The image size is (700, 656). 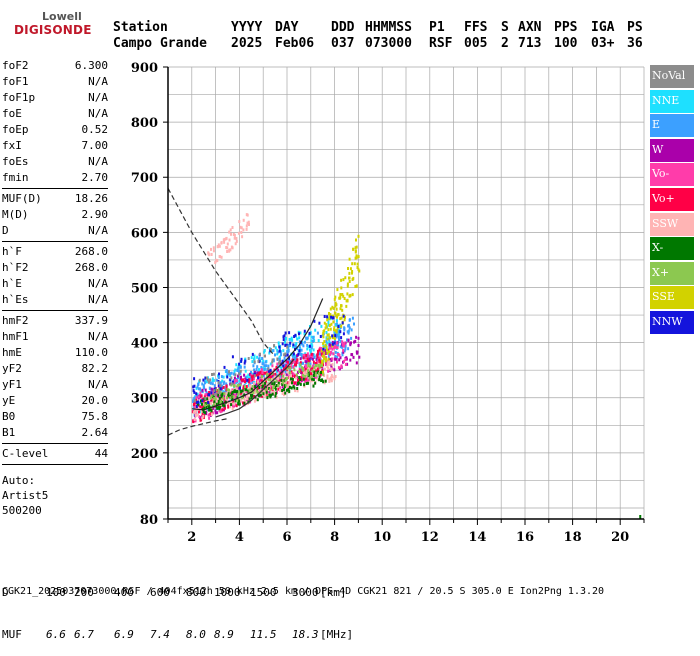 What do you see at coordinates (9, 400) in the screenshot?
I see `param-name: yE` at bounding box center [9, 400].